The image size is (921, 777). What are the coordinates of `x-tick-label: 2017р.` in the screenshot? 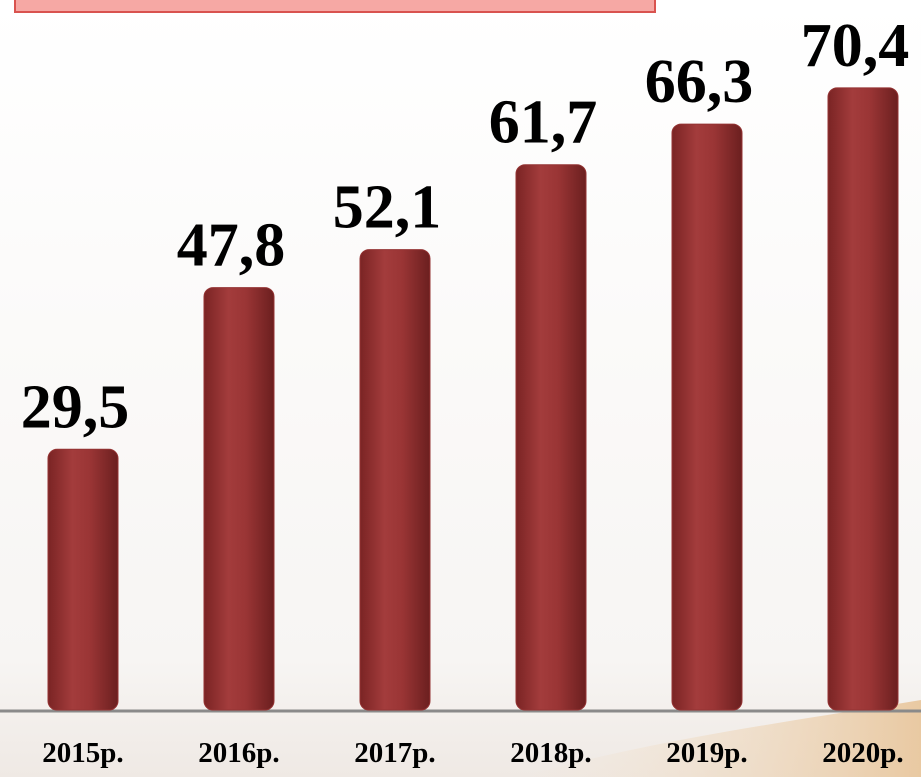 It's located at (394, 753).